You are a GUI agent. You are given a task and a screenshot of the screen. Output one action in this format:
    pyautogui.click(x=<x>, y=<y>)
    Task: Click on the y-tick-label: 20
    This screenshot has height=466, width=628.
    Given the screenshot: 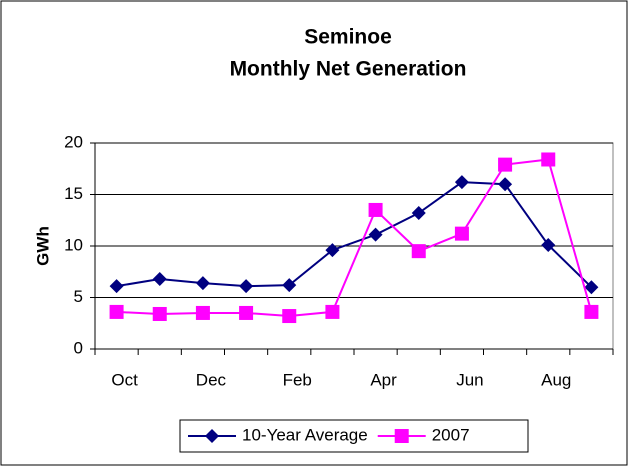 What is the action you would take?
    pyautogui.click(x=73, y=141)
    